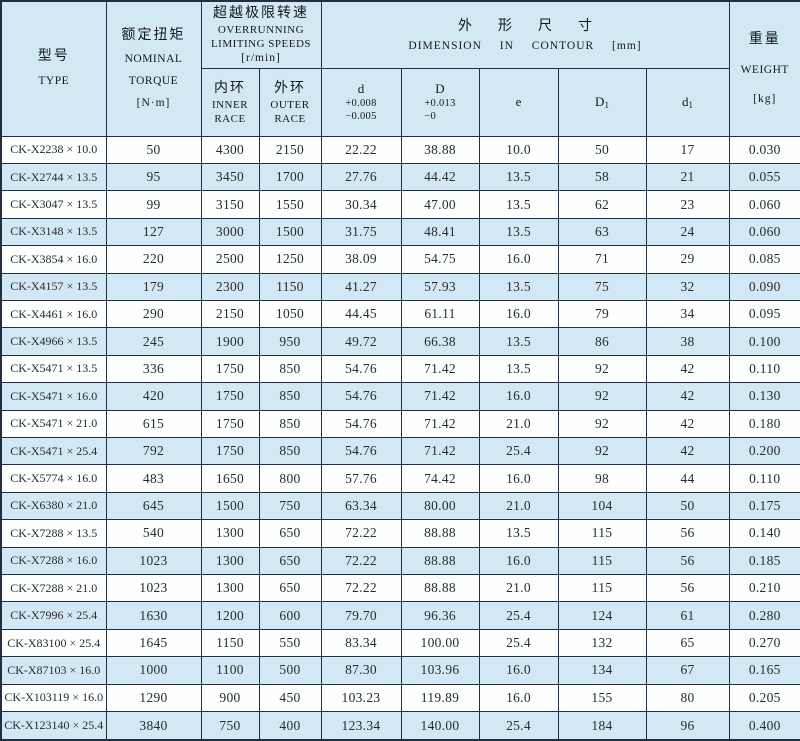 The width and height of the screenshot is (800, 741). I want to click on cell-e: 10.0, so click(518, 149).